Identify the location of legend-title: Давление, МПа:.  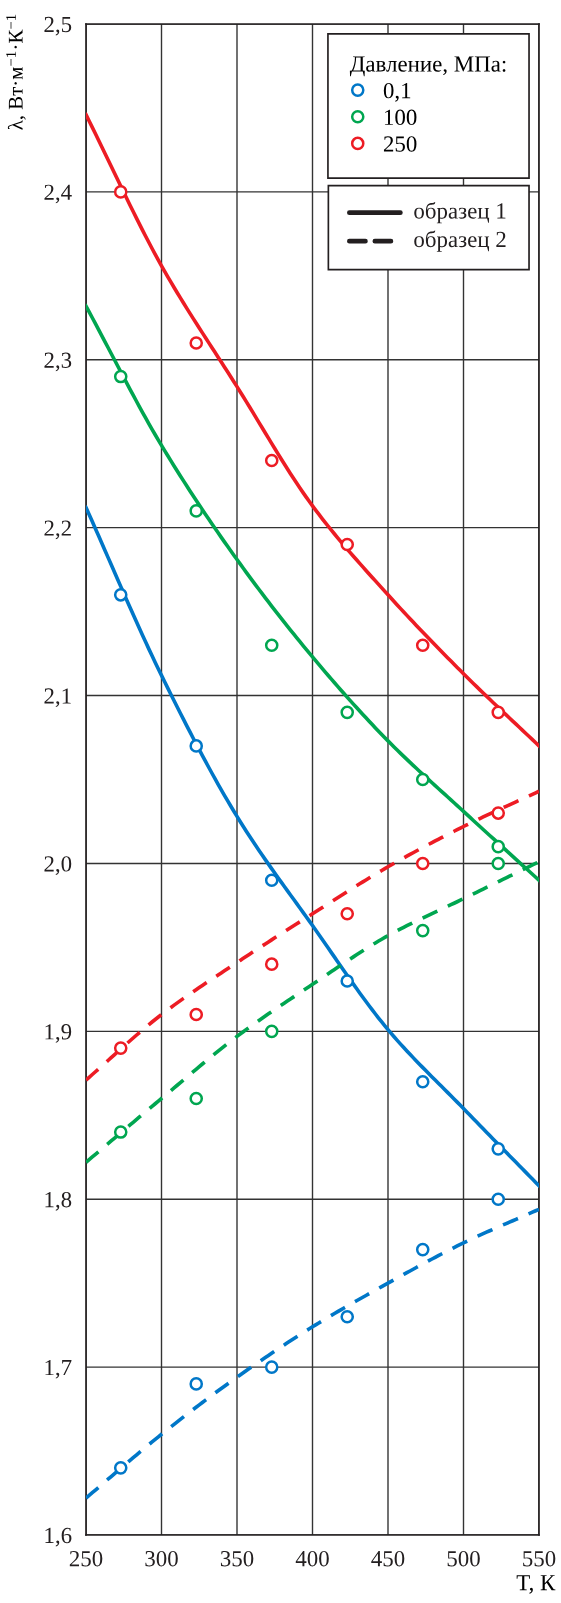
(427, 66).